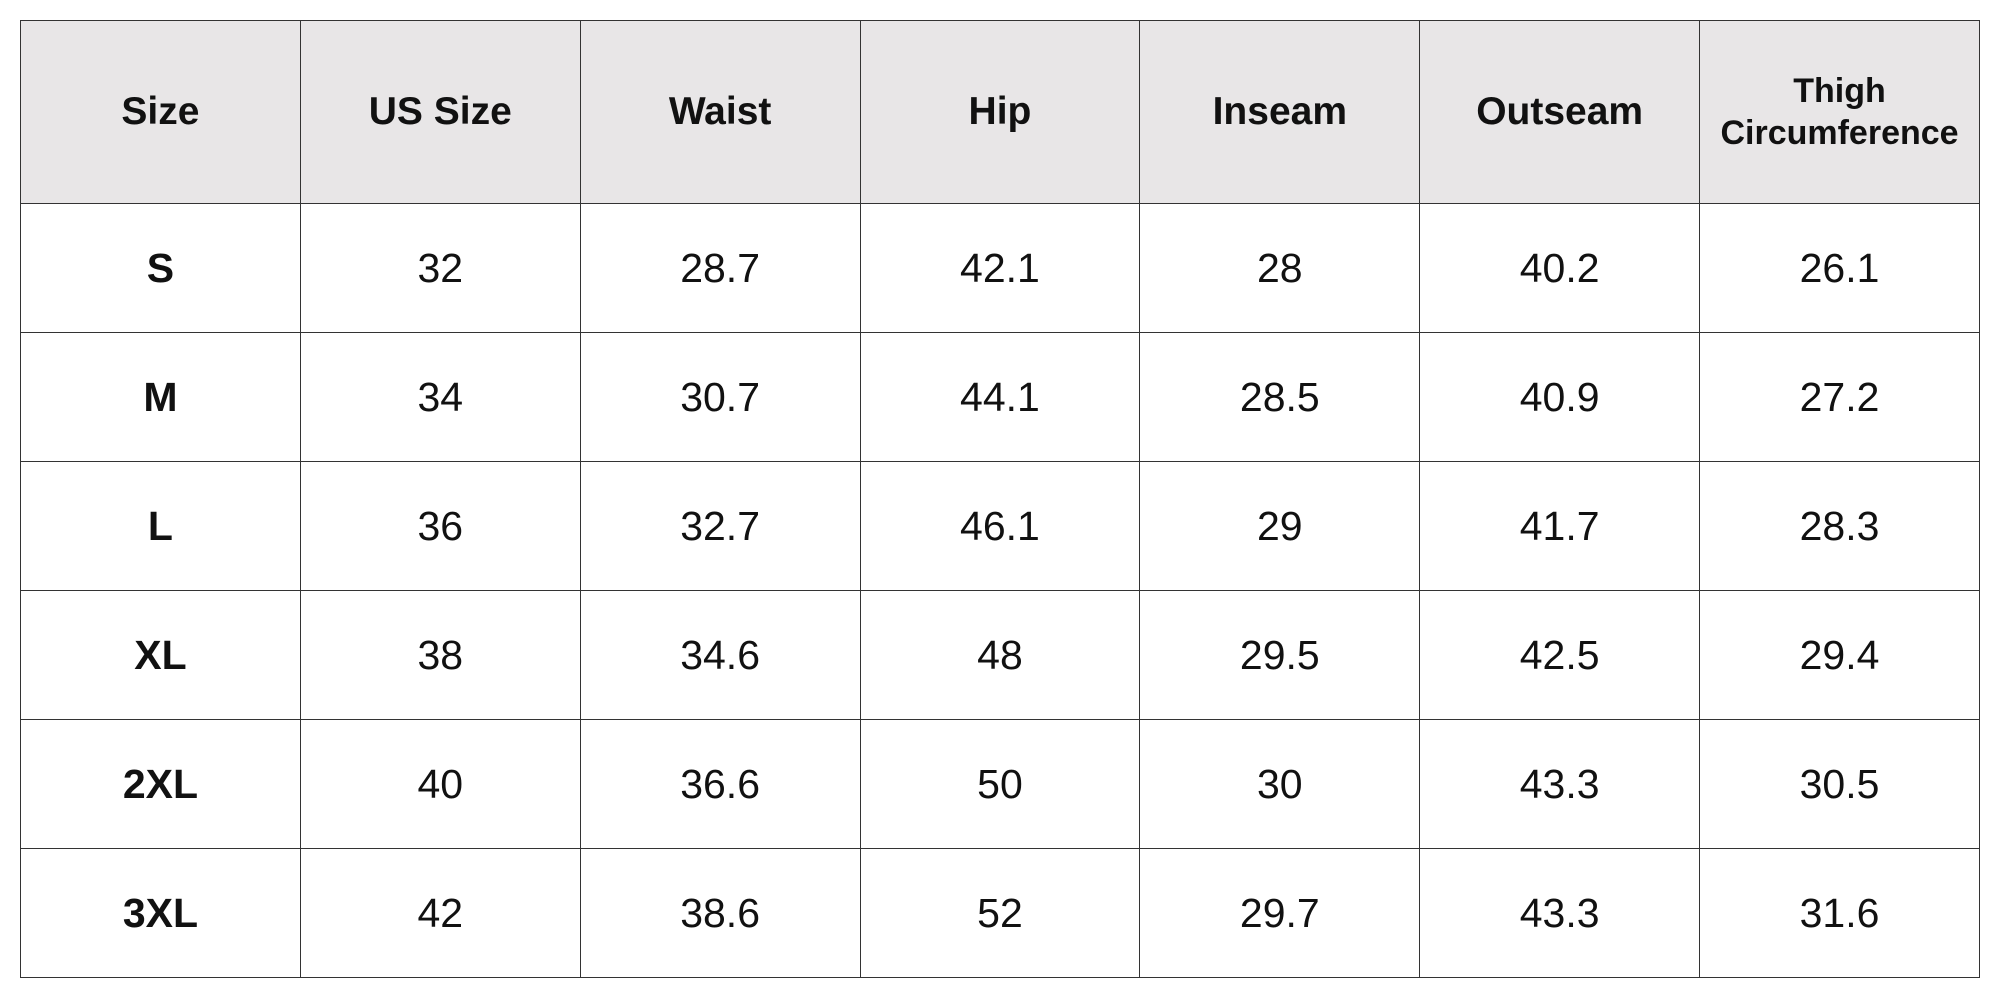 Image resolution: width=2000 pixels, height=1000 pixels. Describe the element at coordinates (1280, 913) in the screenshot. I see `value-cell: 29.7` at that location.